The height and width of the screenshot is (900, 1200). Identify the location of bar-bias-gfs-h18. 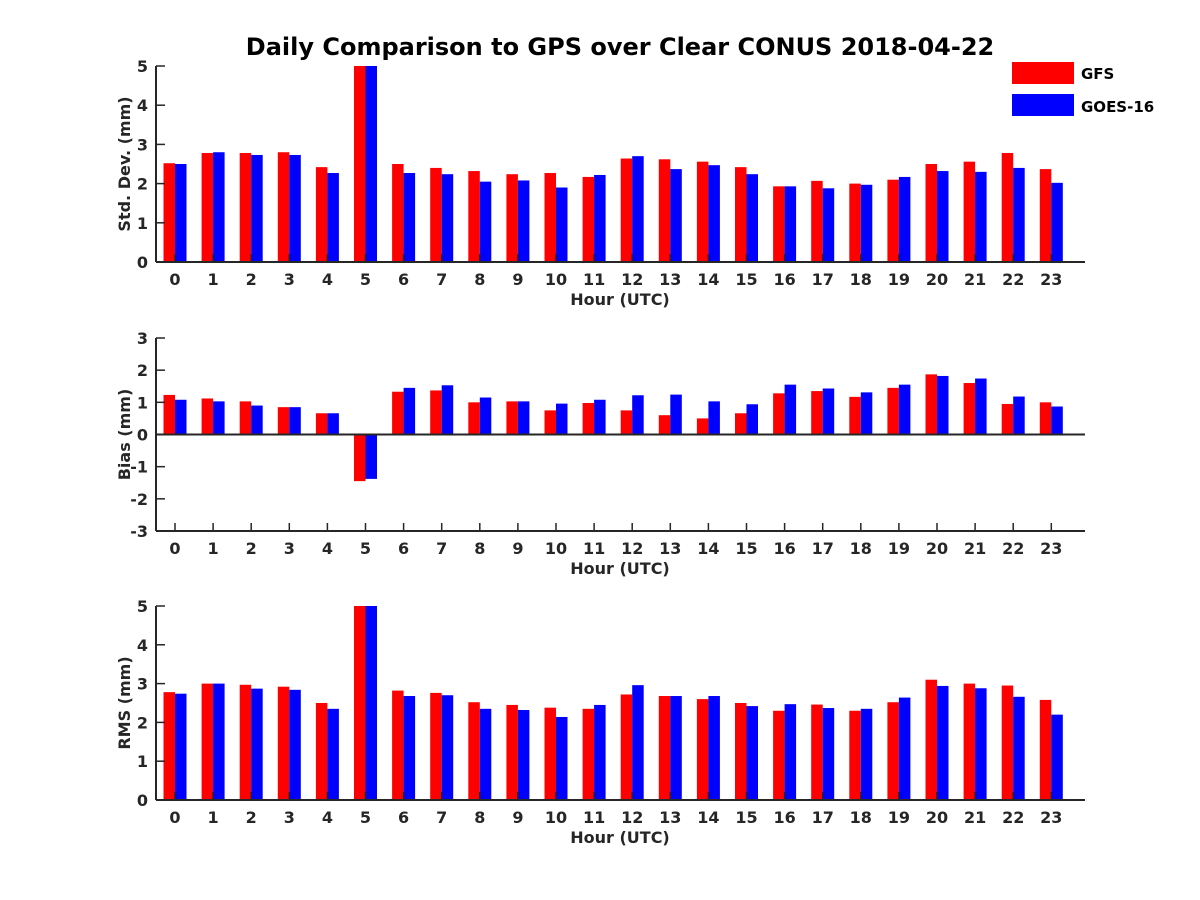
(855, 415).